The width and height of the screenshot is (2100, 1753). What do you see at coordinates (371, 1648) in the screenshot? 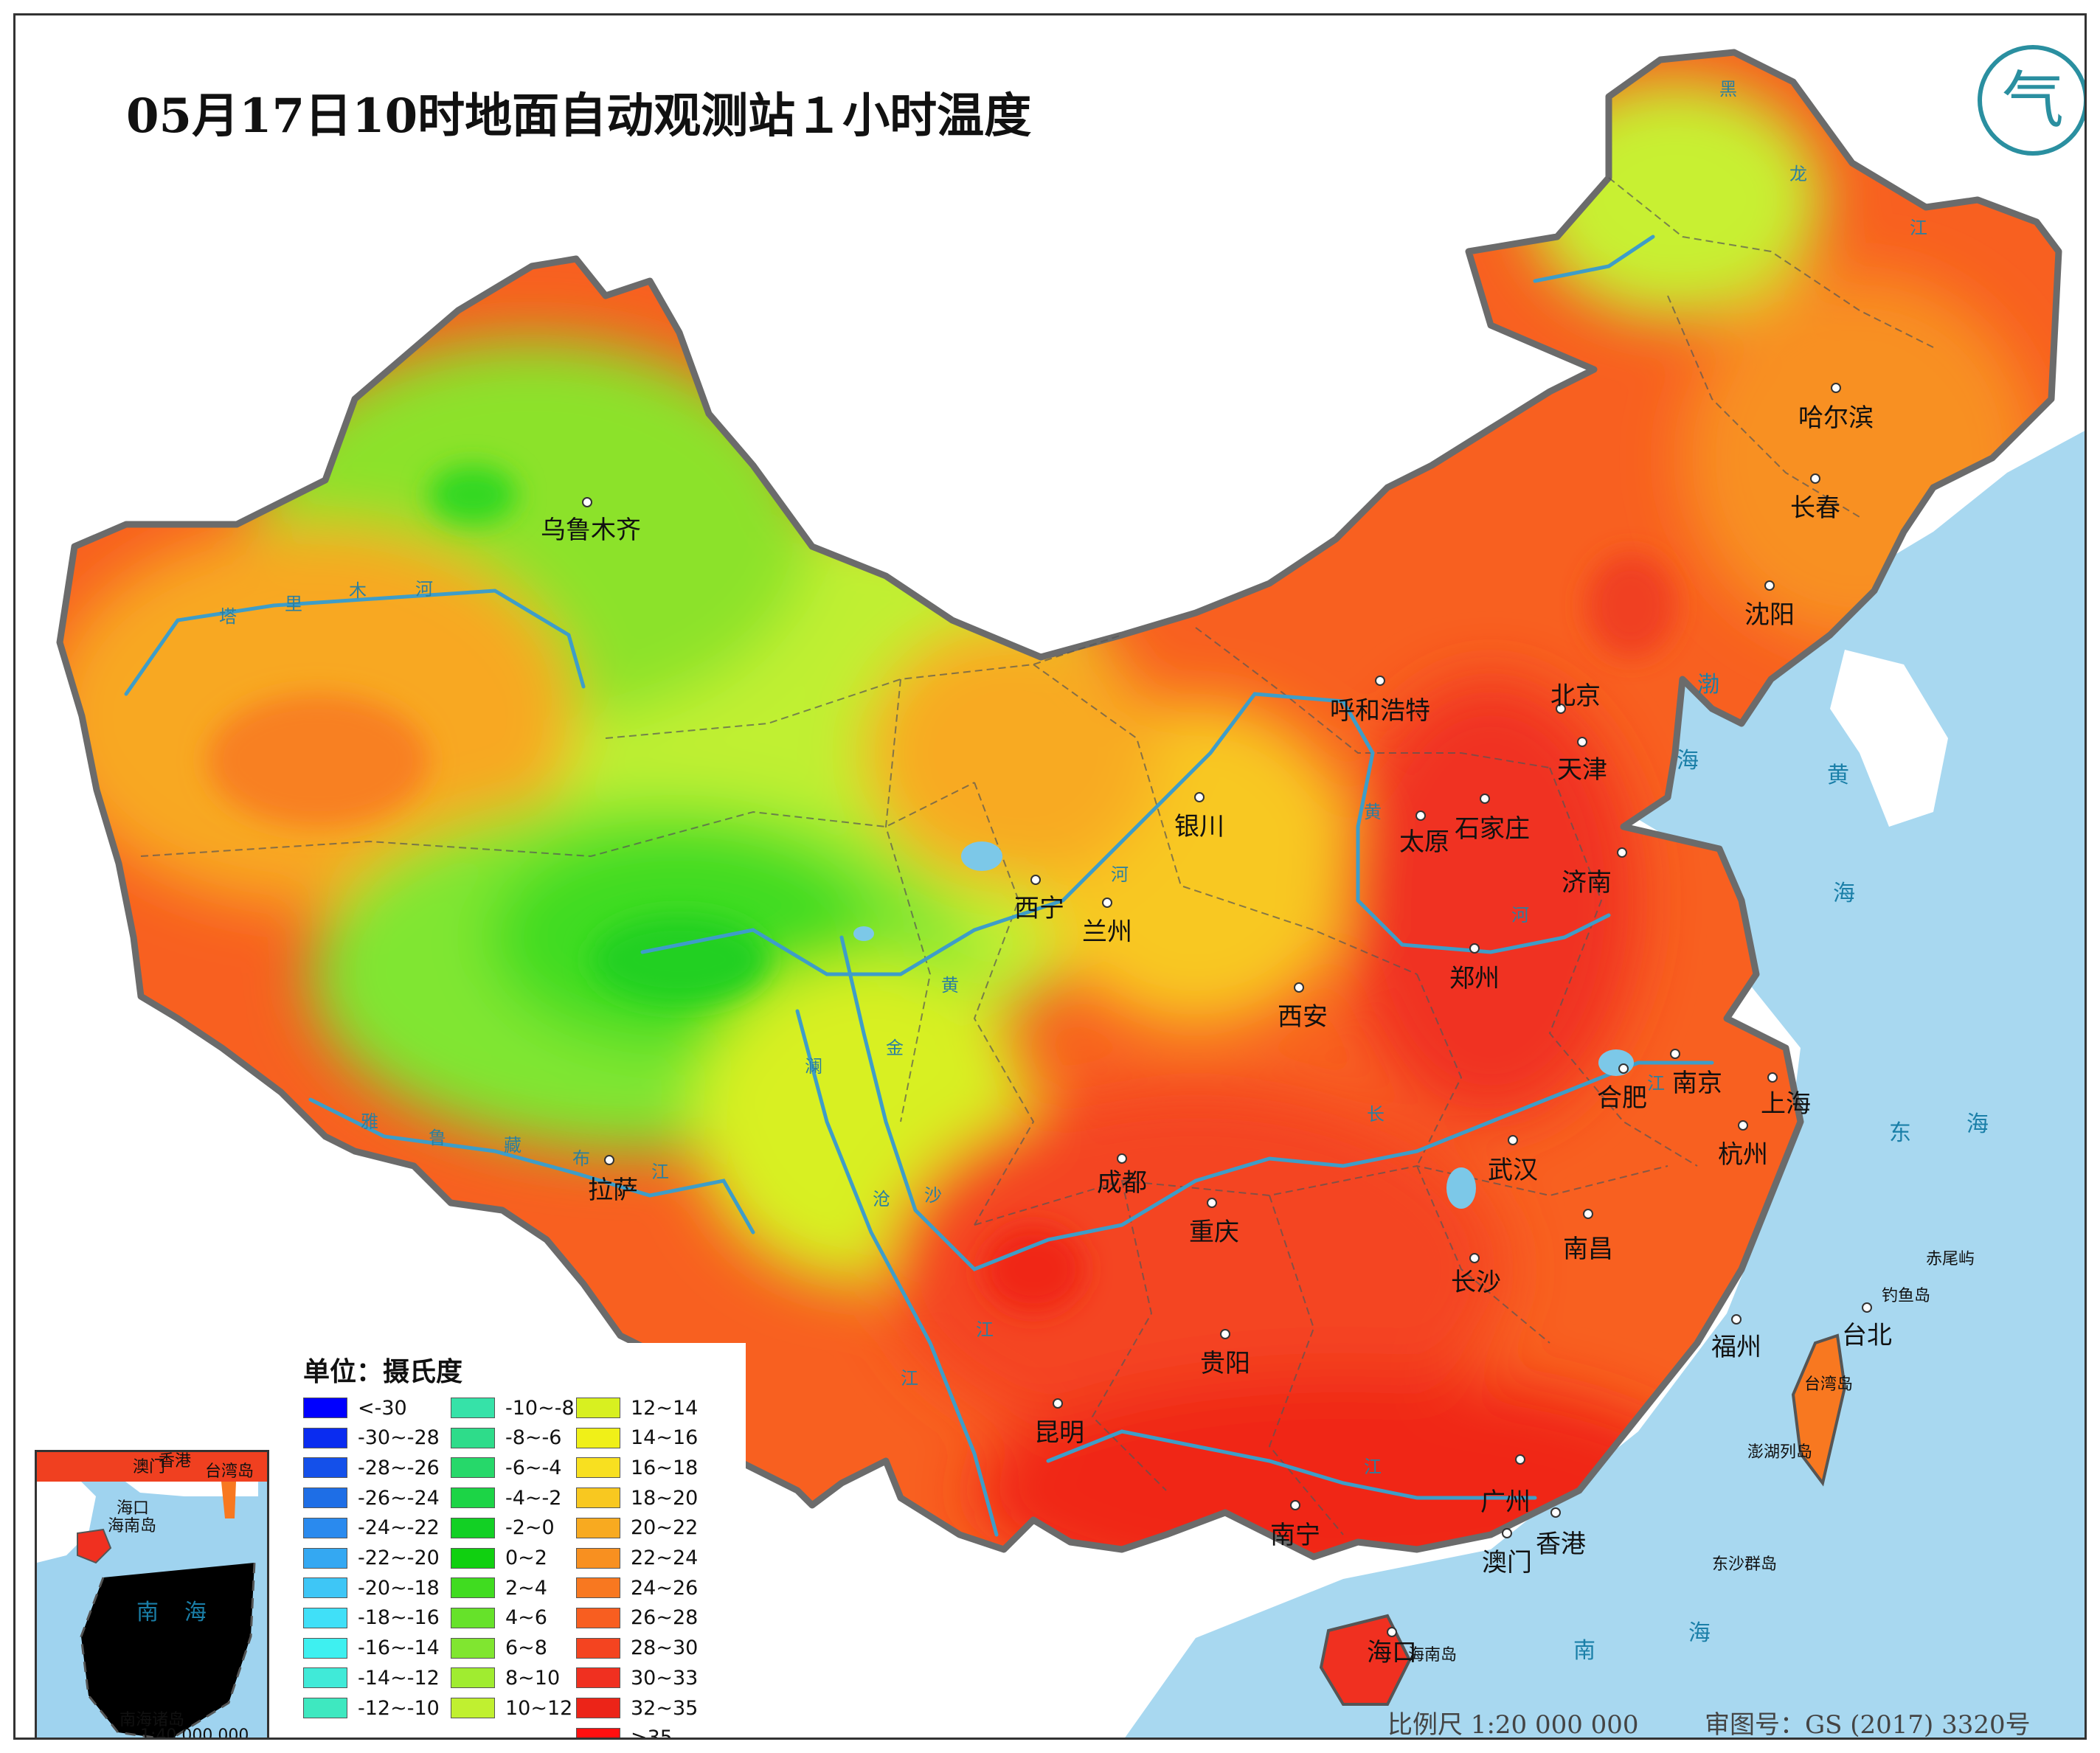
I see `legend-item: -16~-14` at bounding box center [371, 1648].